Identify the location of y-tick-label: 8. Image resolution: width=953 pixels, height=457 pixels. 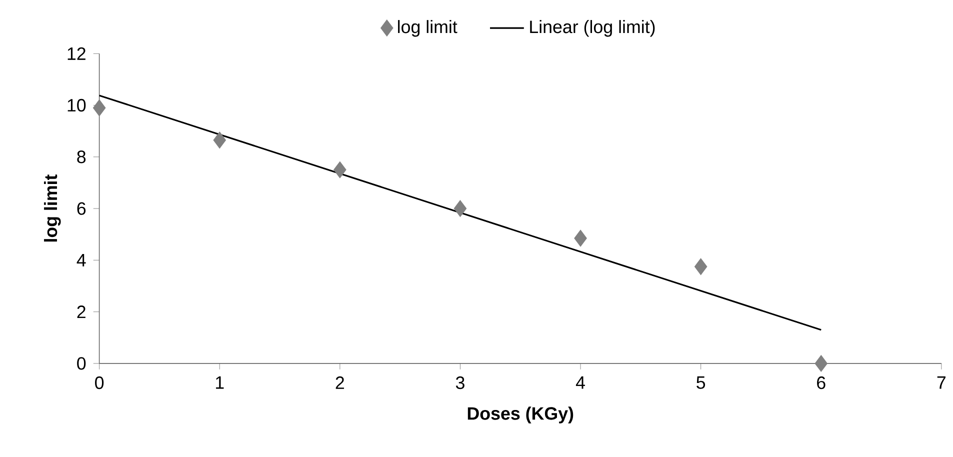
(81, 157).